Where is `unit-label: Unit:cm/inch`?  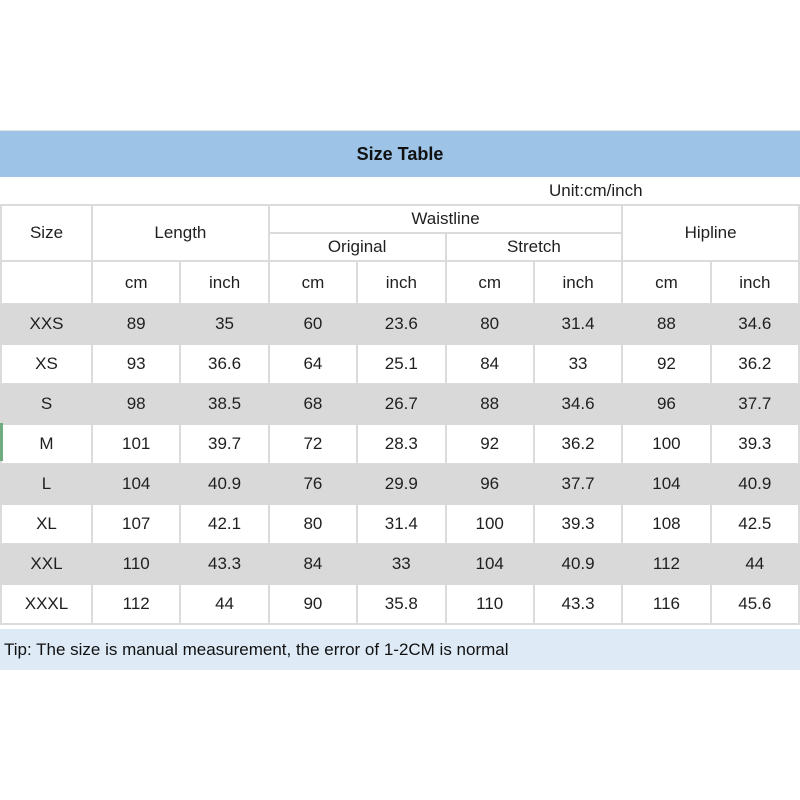 unit-label: Unit:cm/inch is located at coordinates (596, 190).